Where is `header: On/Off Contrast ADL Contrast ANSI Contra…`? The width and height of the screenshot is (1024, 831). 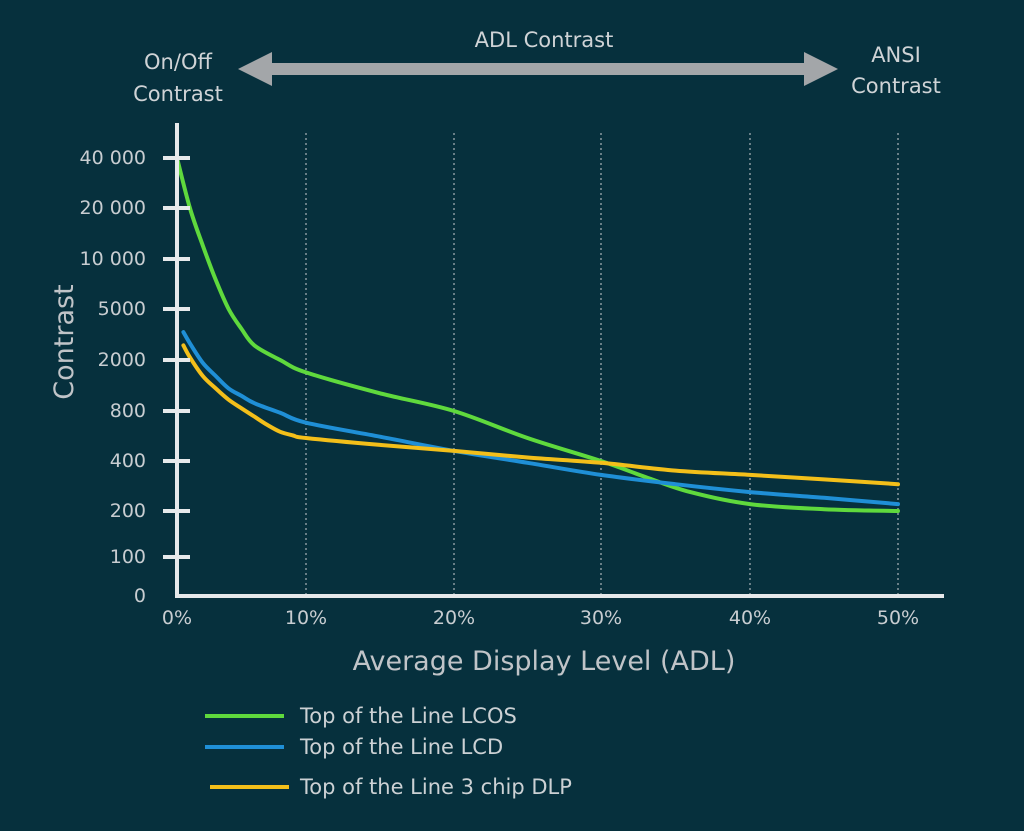 header: On/Off Contrast ADL Contrast ANSI Contra… is located at coordinates (537, 67).